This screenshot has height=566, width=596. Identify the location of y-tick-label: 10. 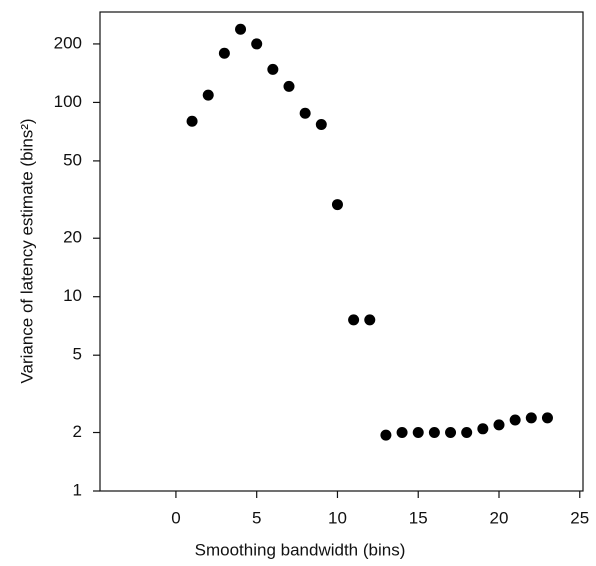
(72, 295).